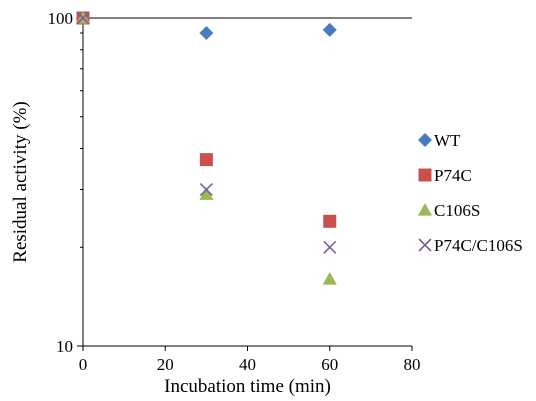 The width and height of the screenshot is (536, 401). What do you see at coordinates (478, 245) in the screenshot?
I see `legend-label: P74C/C106S` at bounding box center [478, 245].